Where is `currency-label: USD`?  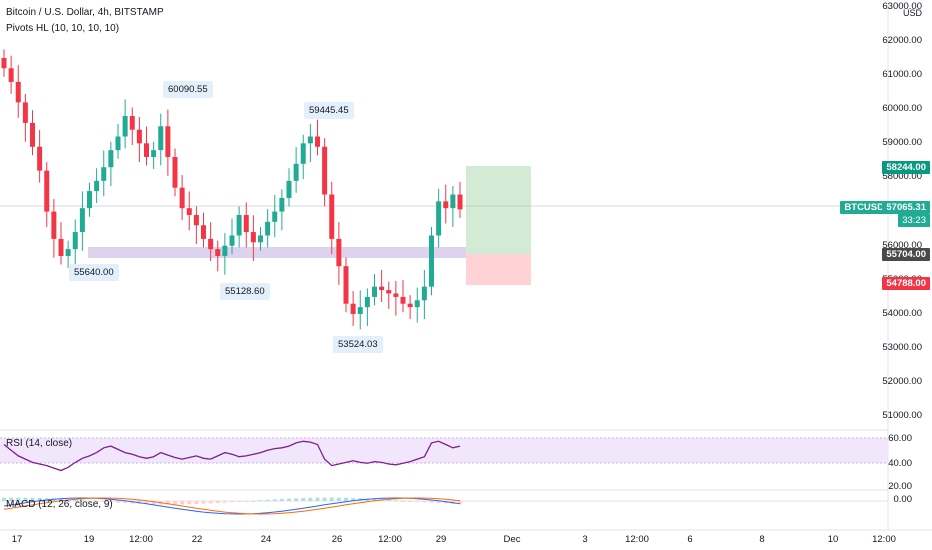 currency-label: USD is located at coordinates (912, 13).